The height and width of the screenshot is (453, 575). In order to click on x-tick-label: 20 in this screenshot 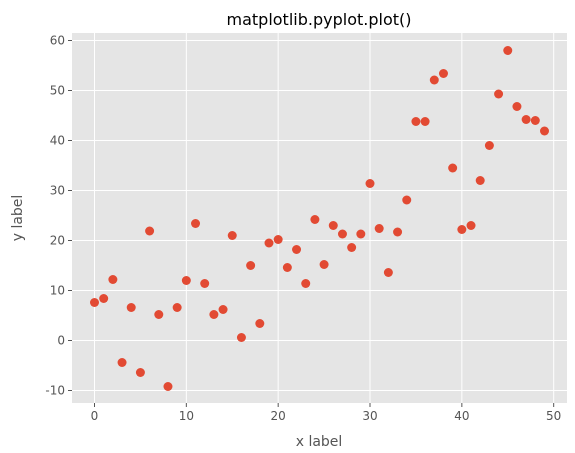, I will do `click(278, 416)`.